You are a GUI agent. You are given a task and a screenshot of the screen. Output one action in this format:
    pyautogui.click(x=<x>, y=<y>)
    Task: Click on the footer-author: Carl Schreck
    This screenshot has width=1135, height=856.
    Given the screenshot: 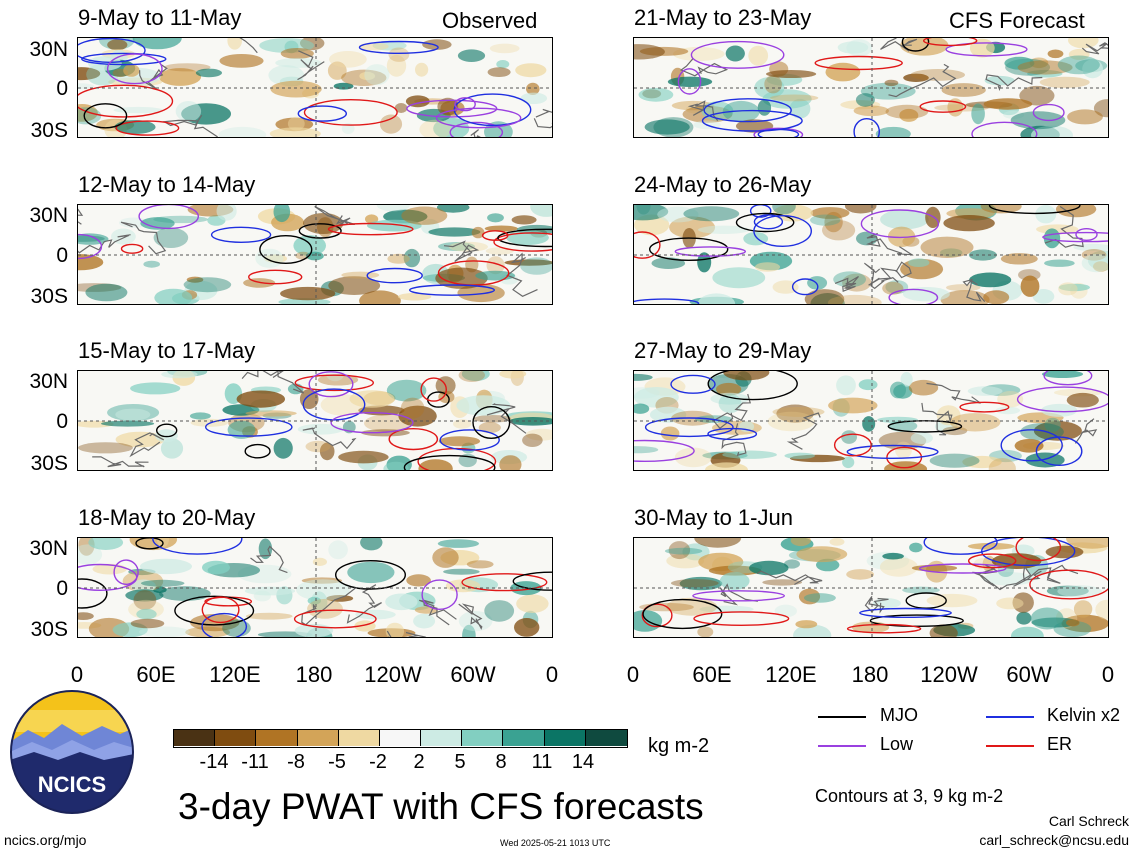 What is the action you would take?
    pyautogui.click(x=1088, y=821)
    